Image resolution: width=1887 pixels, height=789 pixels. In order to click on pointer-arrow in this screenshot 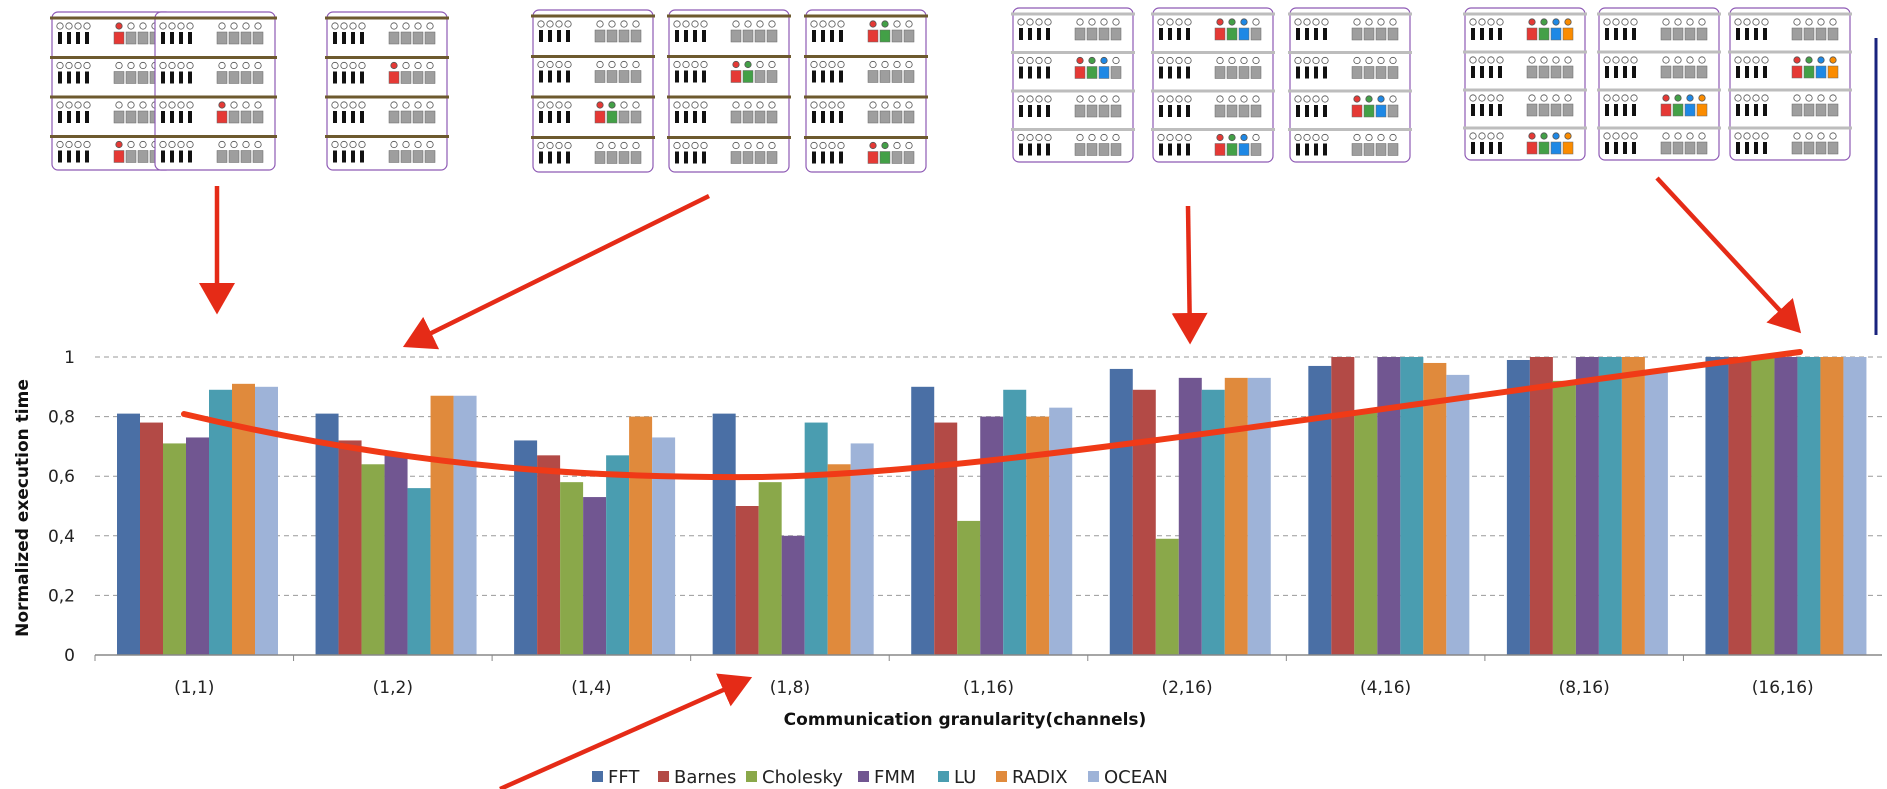, I will do `click(556, 271)`.